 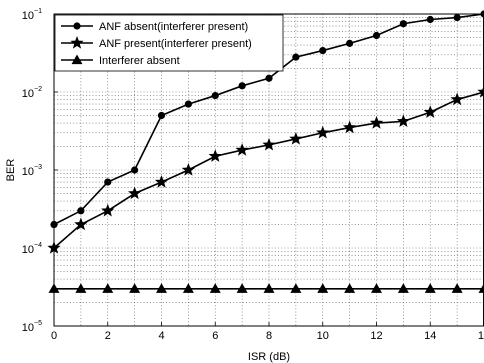 I want to click on x-tick-label: 2, so click(x=108, y=336).